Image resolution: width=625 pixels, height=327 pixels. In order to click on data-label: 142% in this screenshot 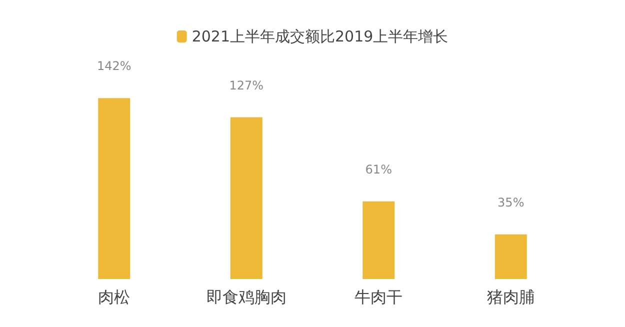, I will do `click(114, 66)`.